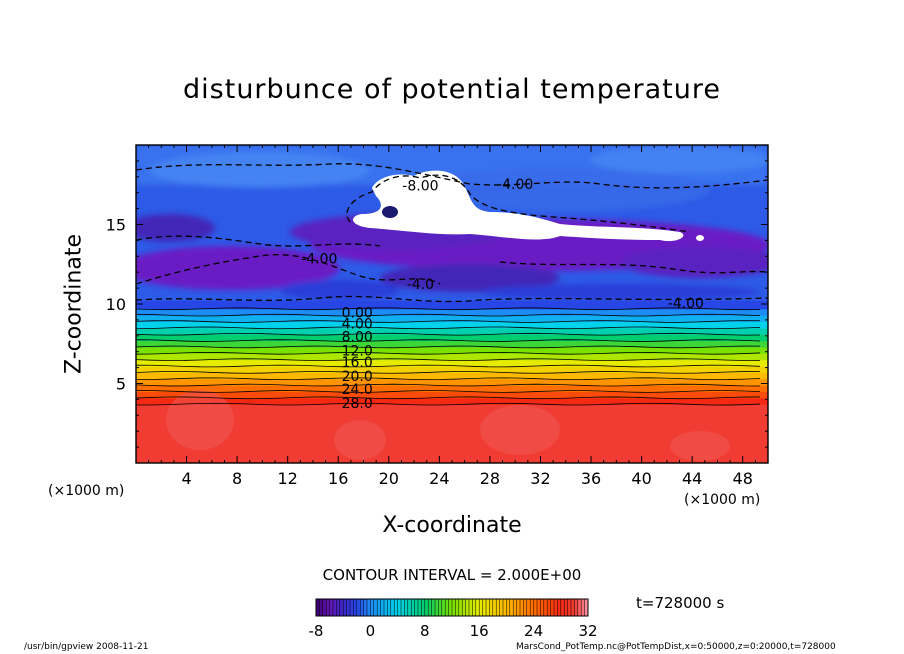  Describe the element at coordinates (420, 186) in the screenshot. I see `contour-label-0: -8.00` at that location.